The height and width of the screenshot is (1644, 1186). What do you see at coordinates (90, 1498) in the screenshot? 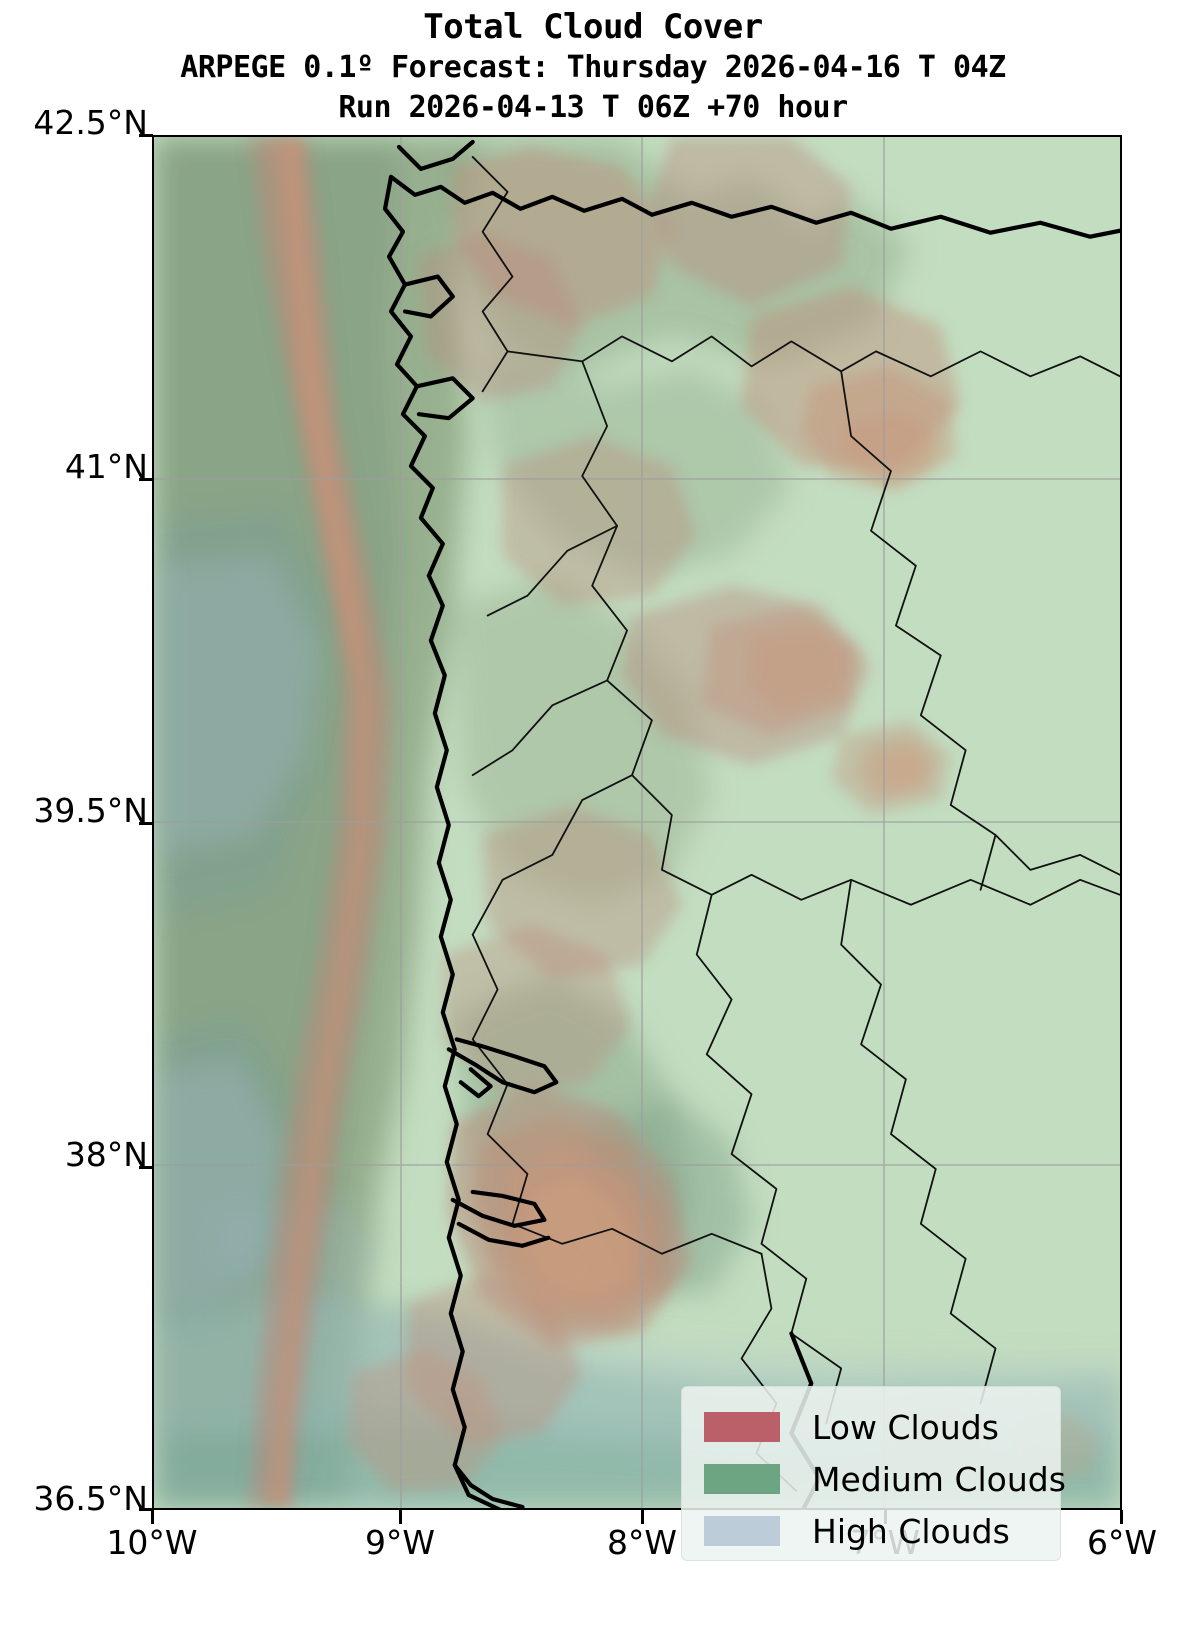
I see `ytick-label-36-5N: 36.5°N` at bounding box center [90, 1498].